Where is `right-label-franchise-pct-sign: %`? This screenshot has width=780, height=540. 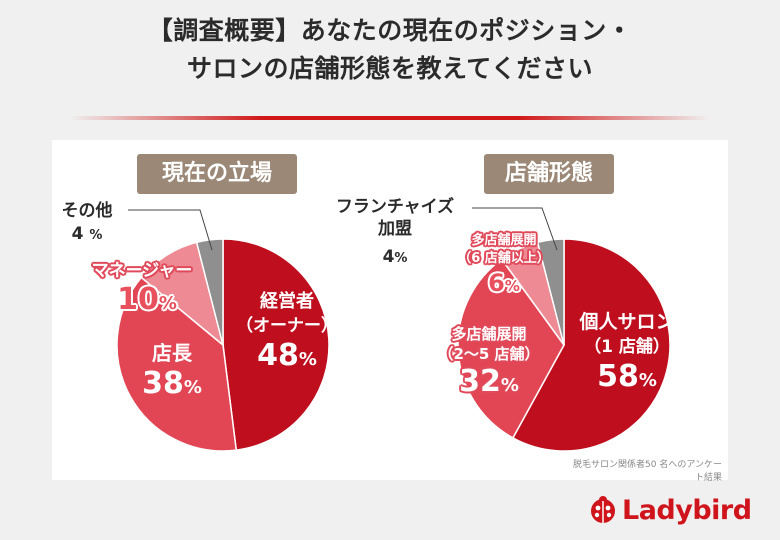 right-label-franchise-pct-sign: % is located at coordinates (401, 258).